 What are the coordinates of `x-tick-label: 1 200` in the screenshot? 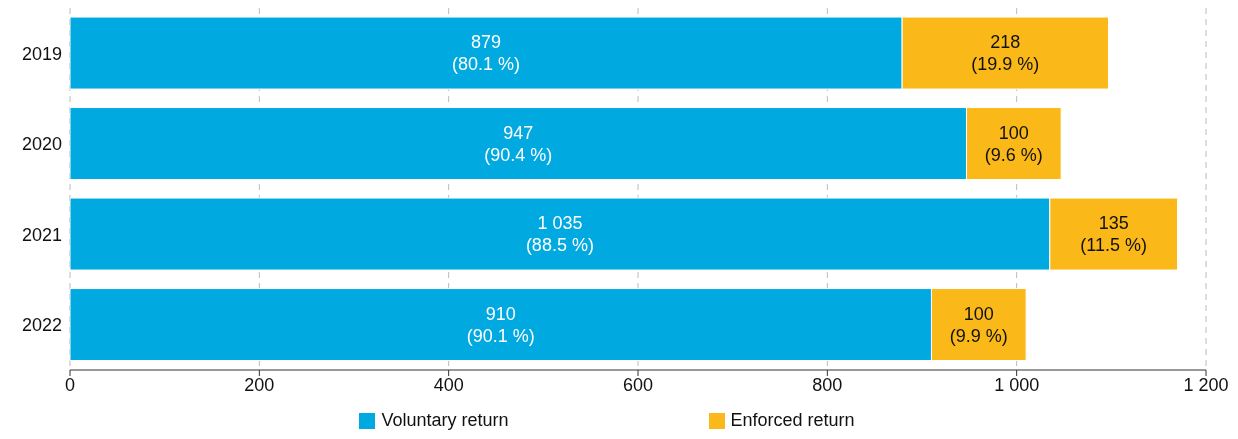 It's located at (1206, 384).